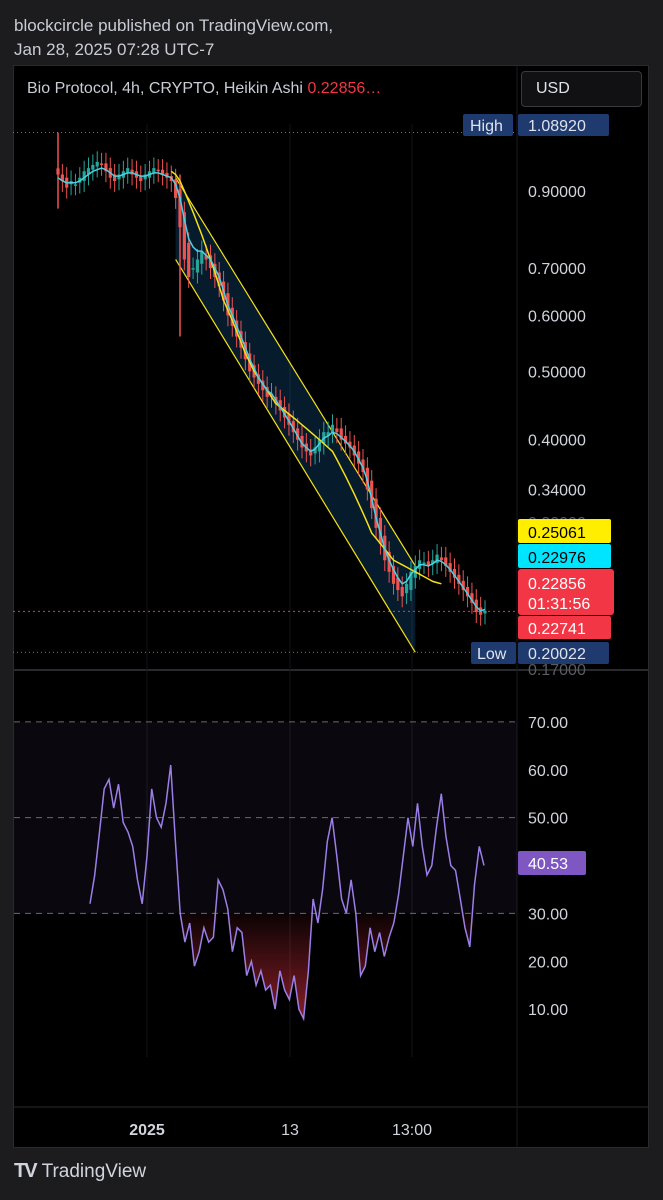  What do you see at coordinates (557, 126) in the screenshot?
I see `high-price-label: 1.08920` at bounding box center [557, 126].